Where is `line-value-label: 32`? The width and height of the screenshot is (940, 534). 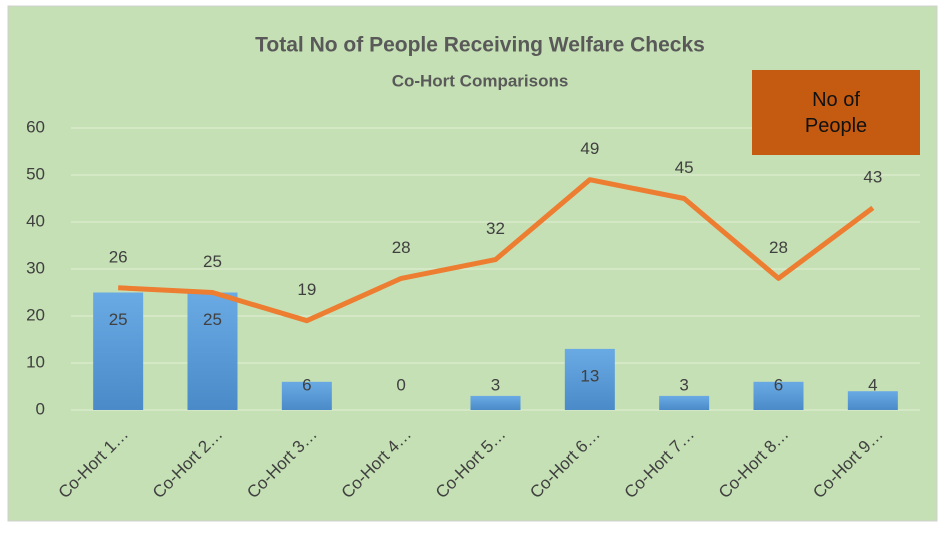 line-value-label: 32 is located at coordinates (495, 228).